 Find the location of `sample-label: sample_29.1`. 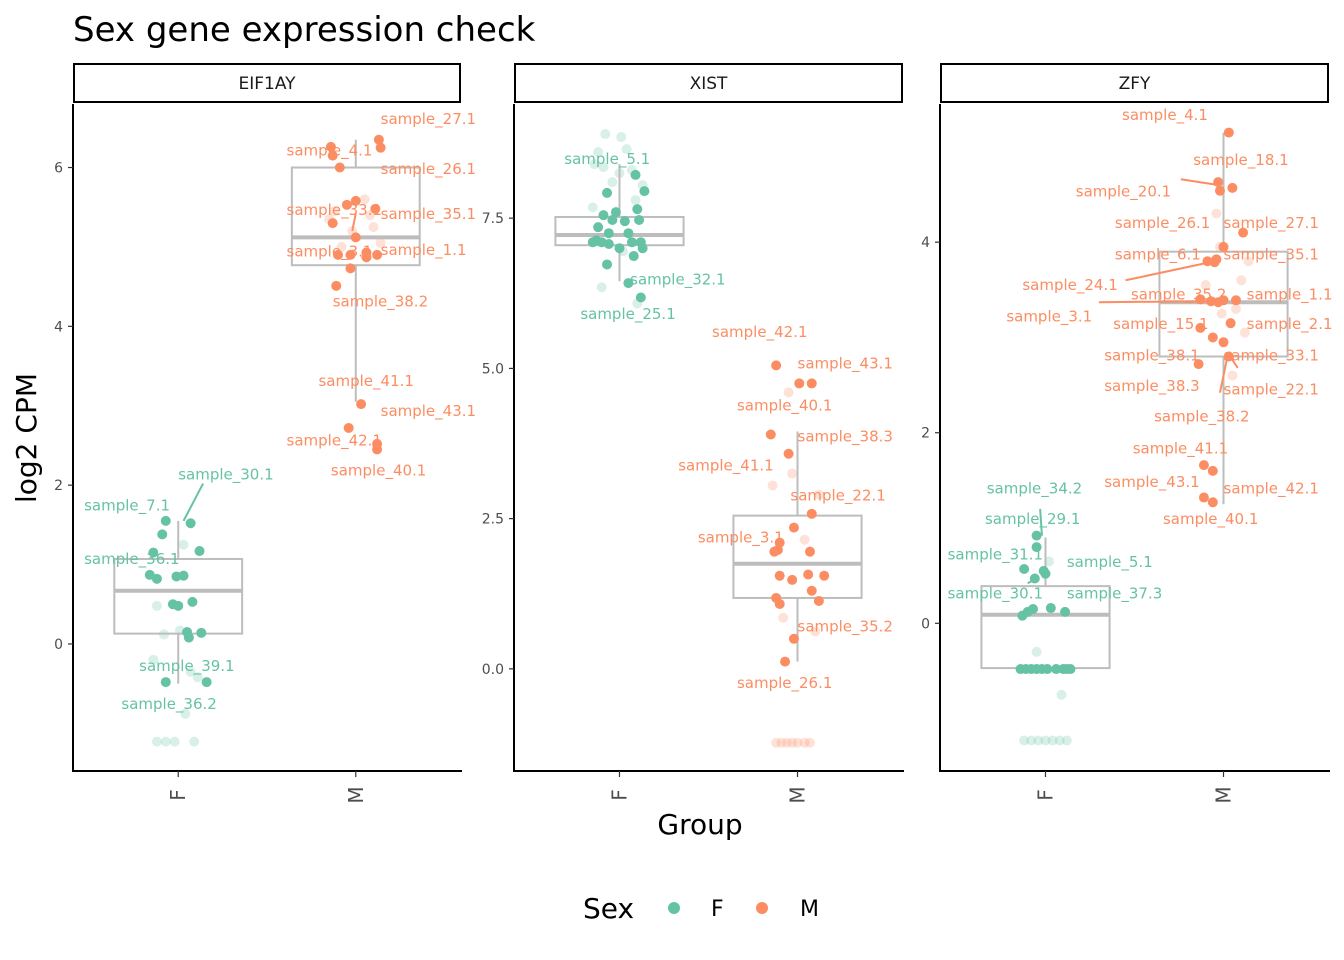

sample-label: sample_29.1 is located at coordinates (1032, 519).